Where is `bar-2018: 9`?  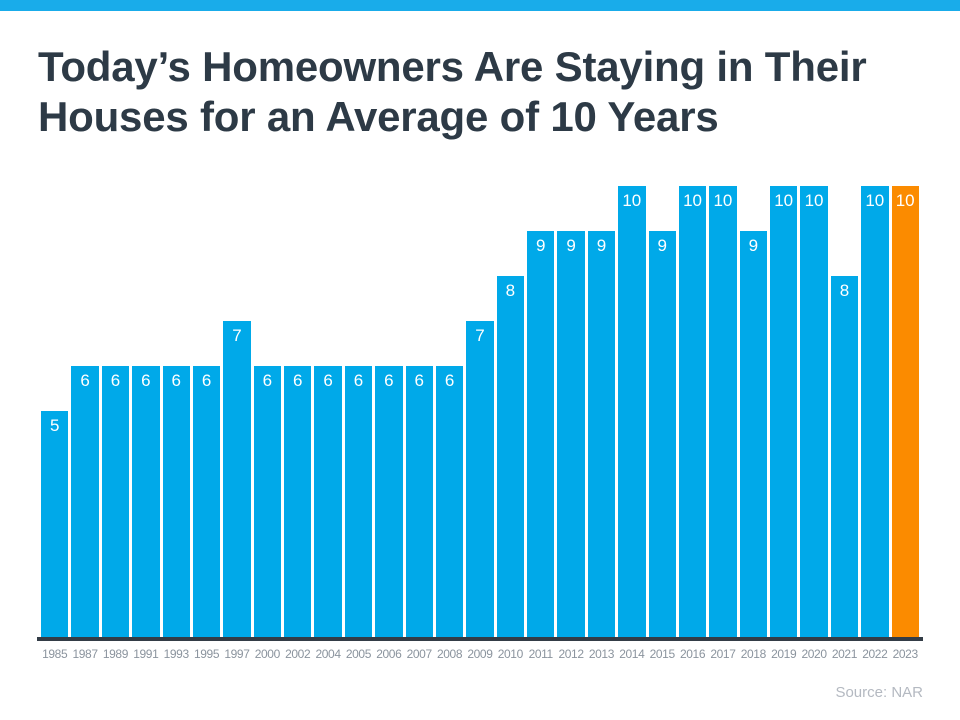 bar-2018: 9 is located at coordinates (753, 434).